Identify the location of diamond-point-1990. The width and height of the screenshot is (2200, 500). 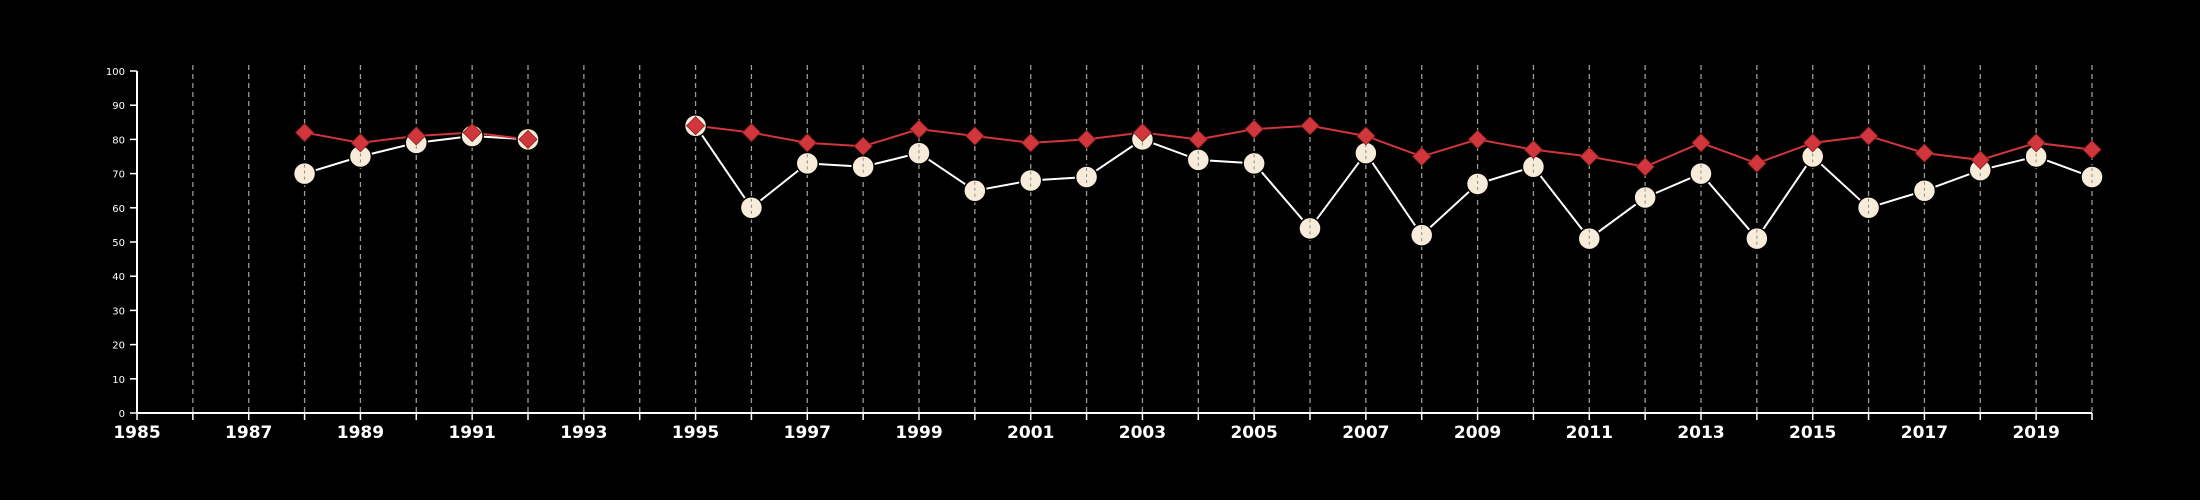
(416, 136).